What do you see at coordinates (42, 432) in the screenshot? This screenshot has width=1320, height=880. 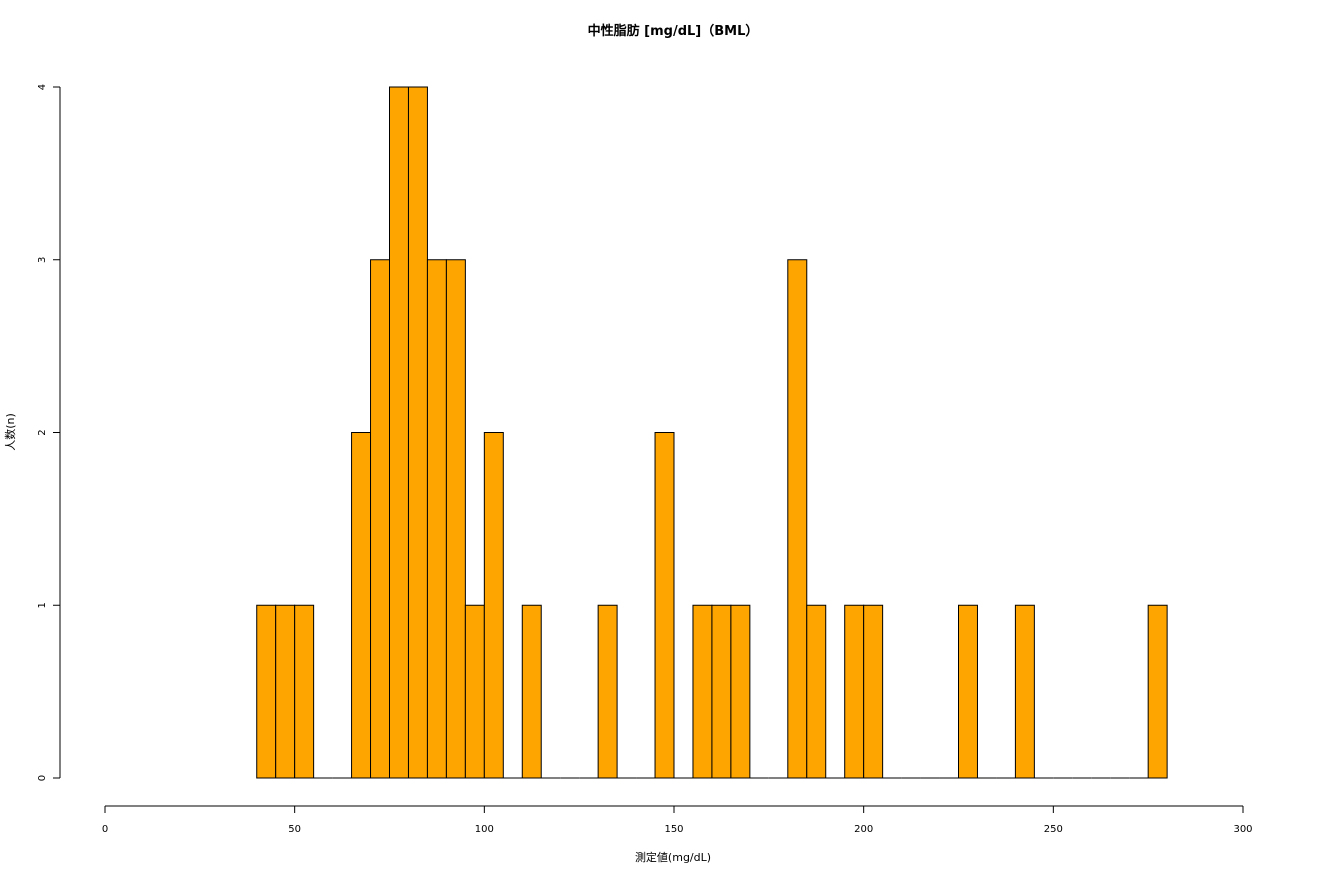 I see `y-tick-label: 2` at bounding box center [42, 432].